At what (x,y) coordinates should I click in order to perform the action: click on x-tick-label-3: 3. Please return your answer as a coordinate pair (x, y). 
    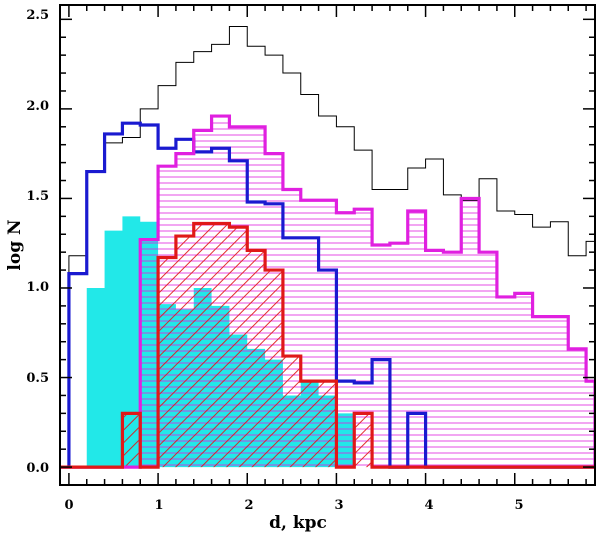
    Looking at the image, I should click on (338, 505).